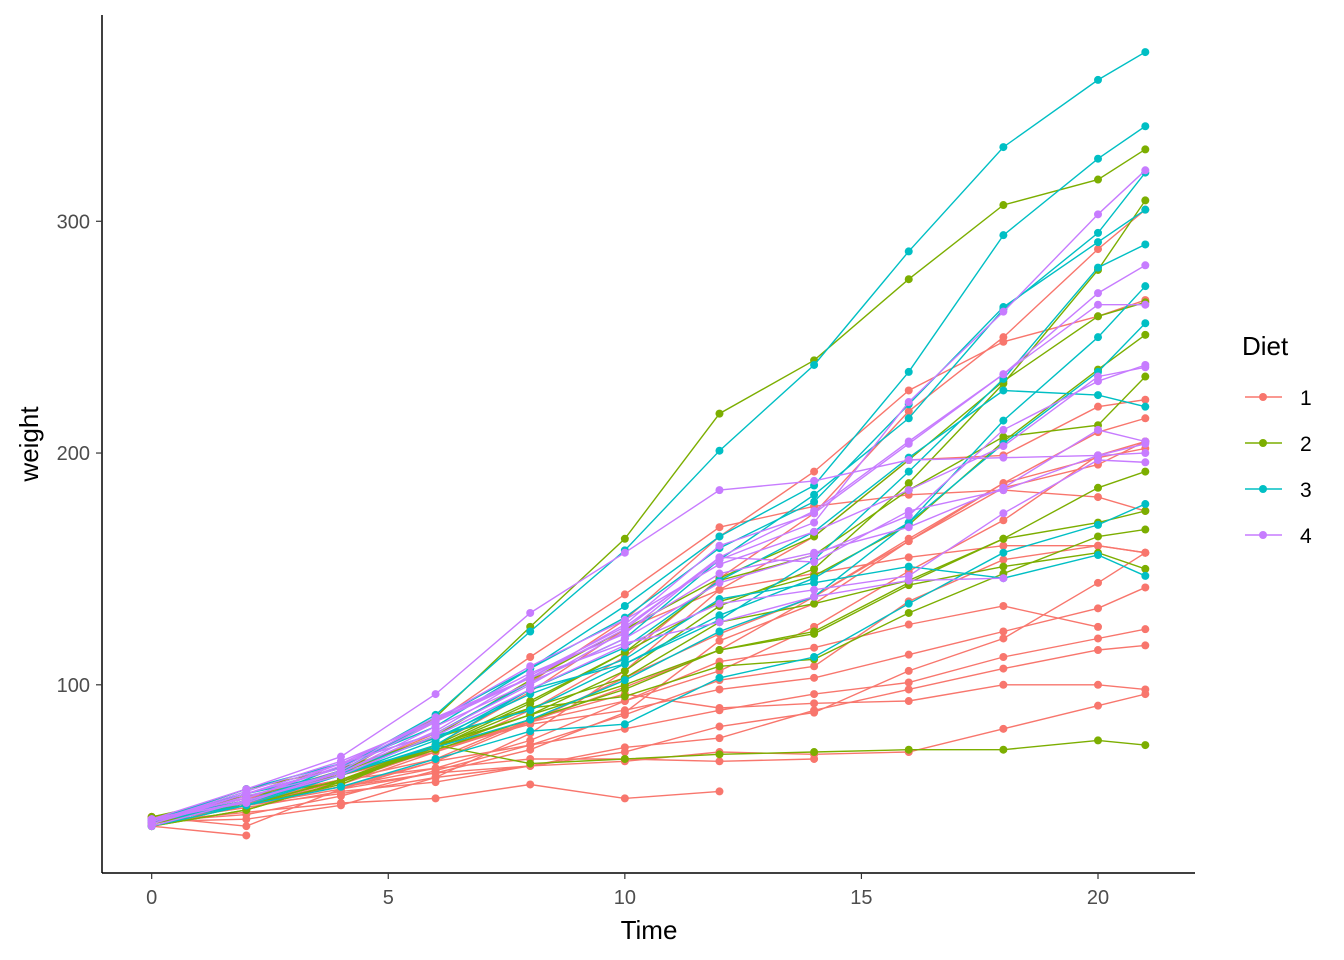 The width and height of the screenshot is (1344, 960). I want to click on point-chick-47-t18, so click(1003, 487).